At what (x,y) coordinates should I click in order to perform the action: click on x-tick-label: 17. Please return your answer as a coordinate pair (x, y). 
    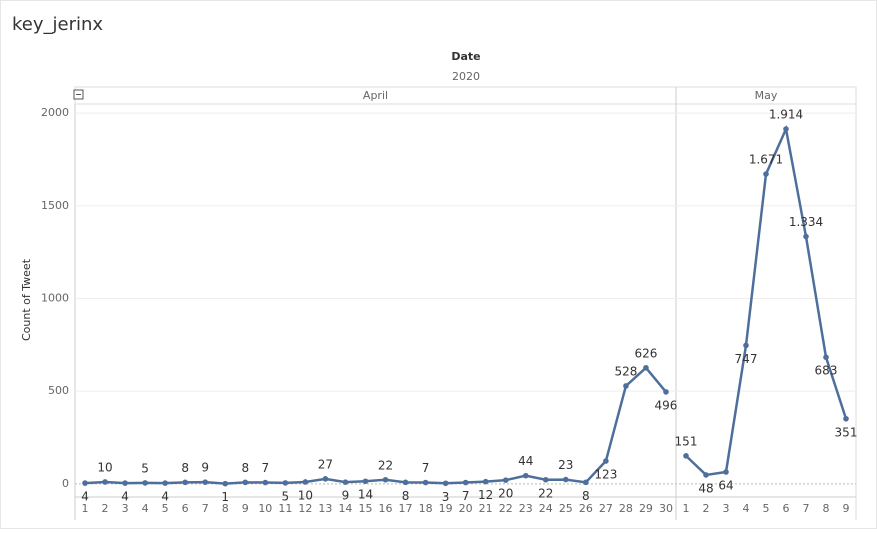
    Looking at the image, I should click on (406, 508).